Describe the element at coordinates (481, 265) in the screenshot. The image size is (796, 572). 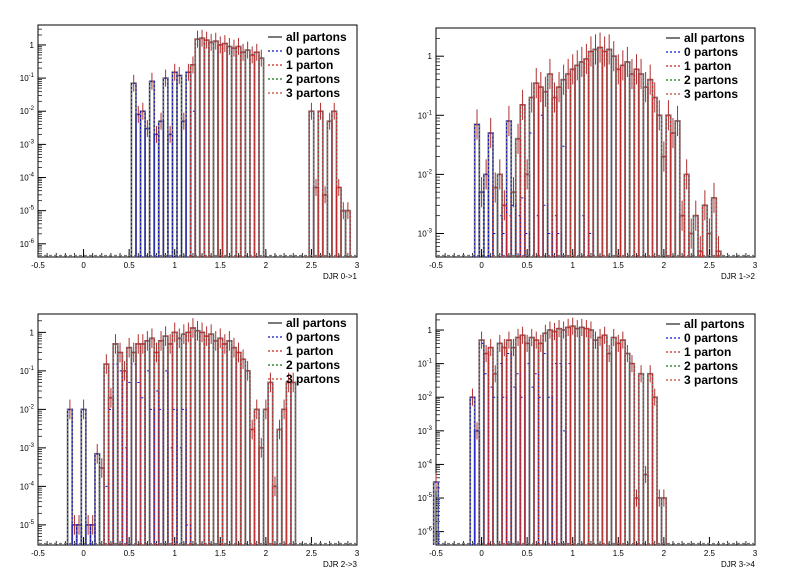
I see `x-tick-label: 0` at that location.